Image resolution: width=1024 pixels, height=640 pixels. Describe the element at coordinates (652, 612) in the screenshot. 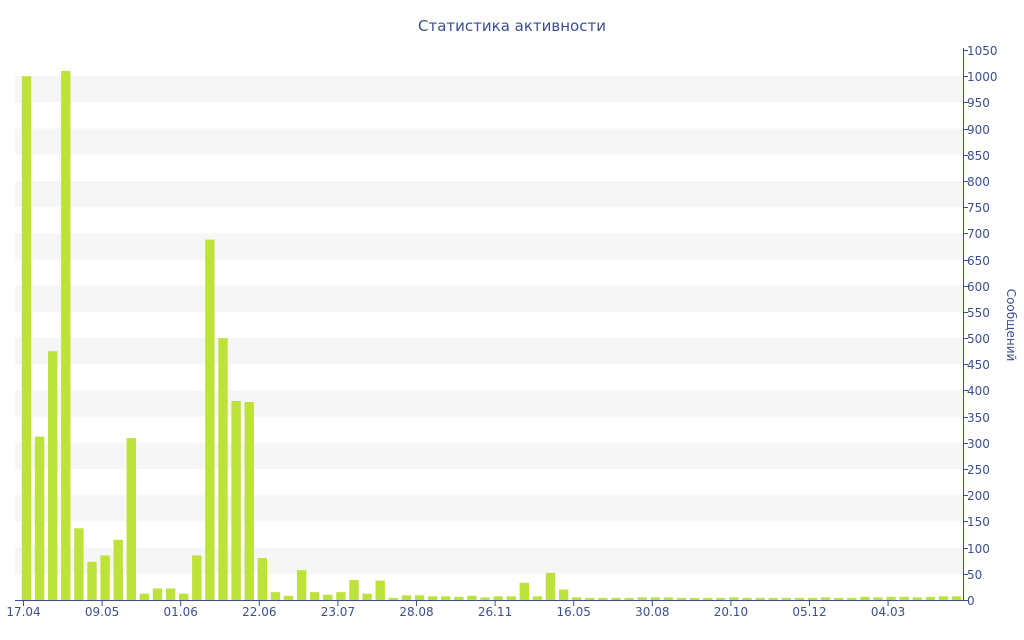

I see `x-tick-label: 30.08` at that location.